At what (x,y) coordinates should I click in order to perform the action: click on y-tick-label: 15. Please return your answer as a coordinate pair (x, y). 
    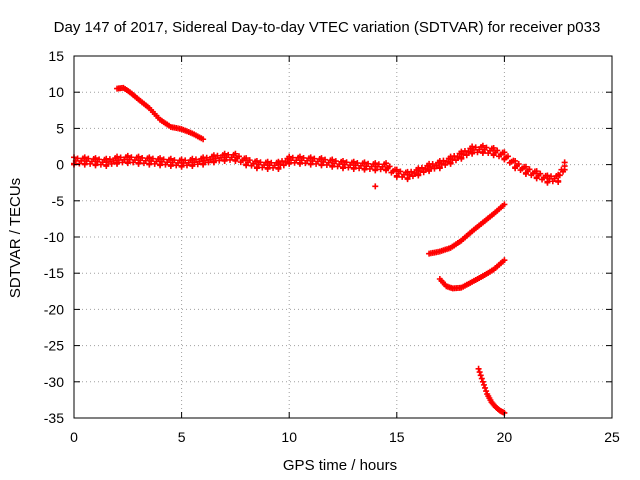
    Looking at the image, I should click on (56, 56).